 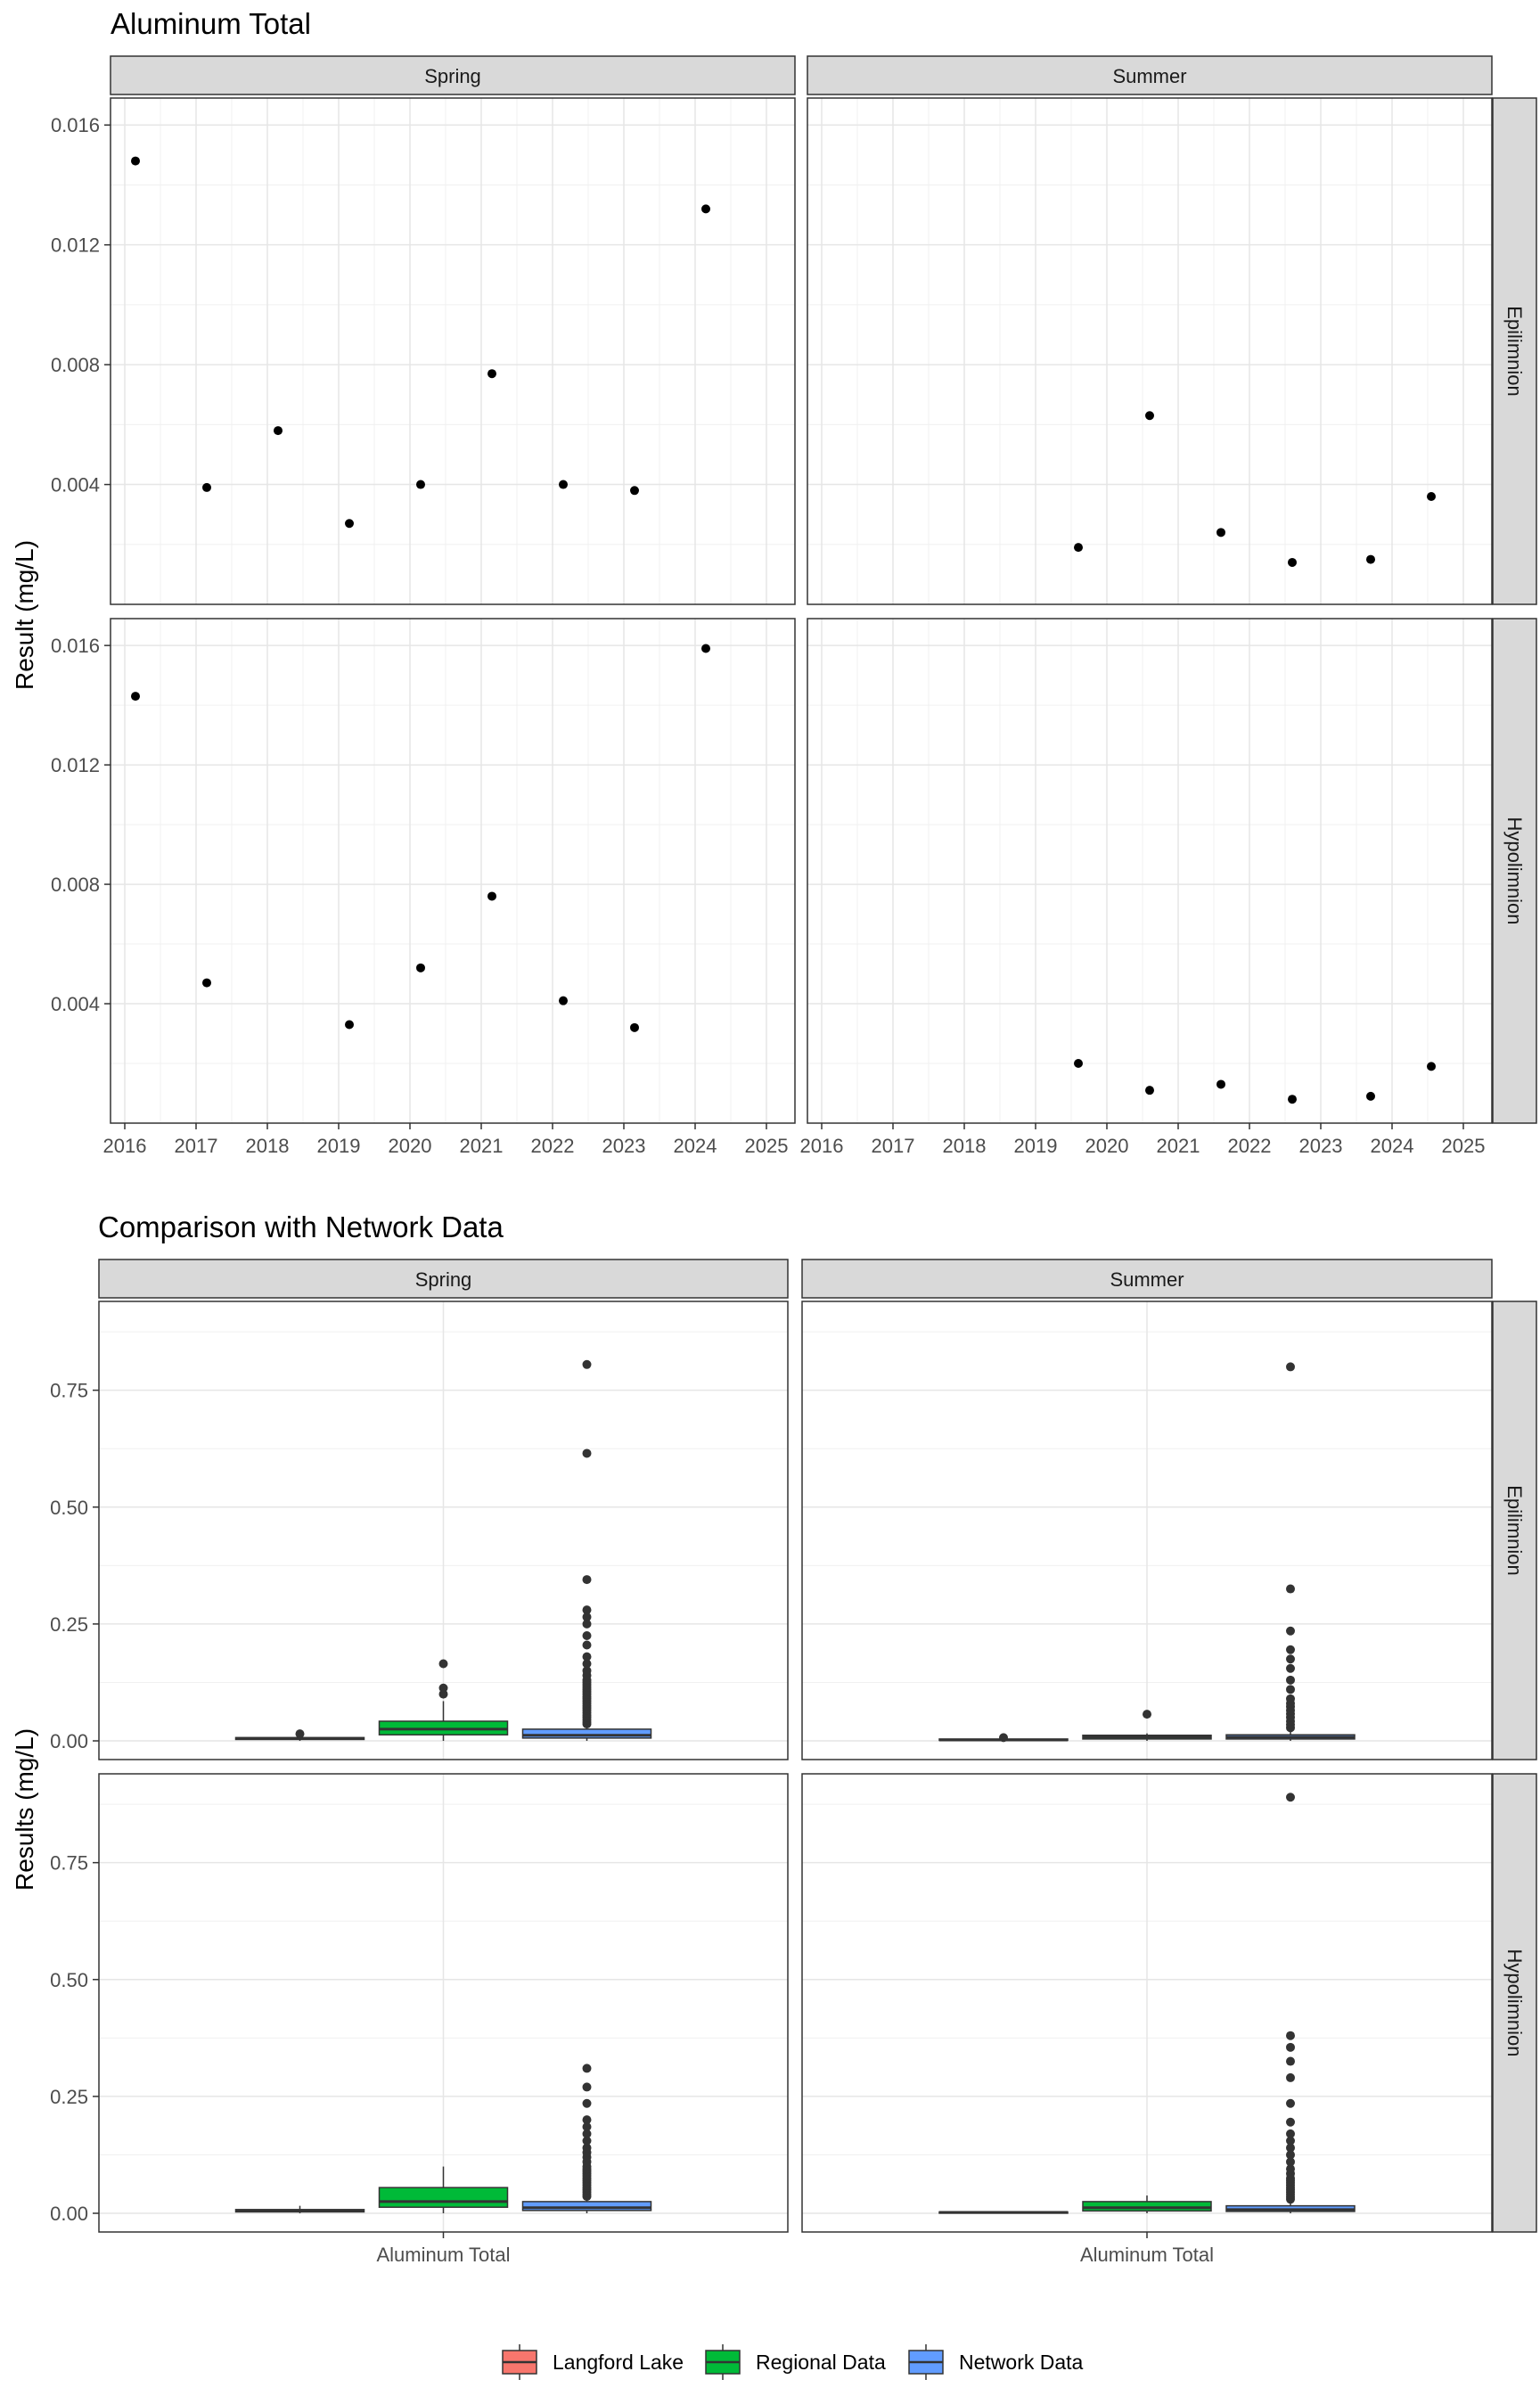 I want to click on panel-spring-epilimnion: 0.004 0.008 0.012 0.016, so click(x=423, y=351).